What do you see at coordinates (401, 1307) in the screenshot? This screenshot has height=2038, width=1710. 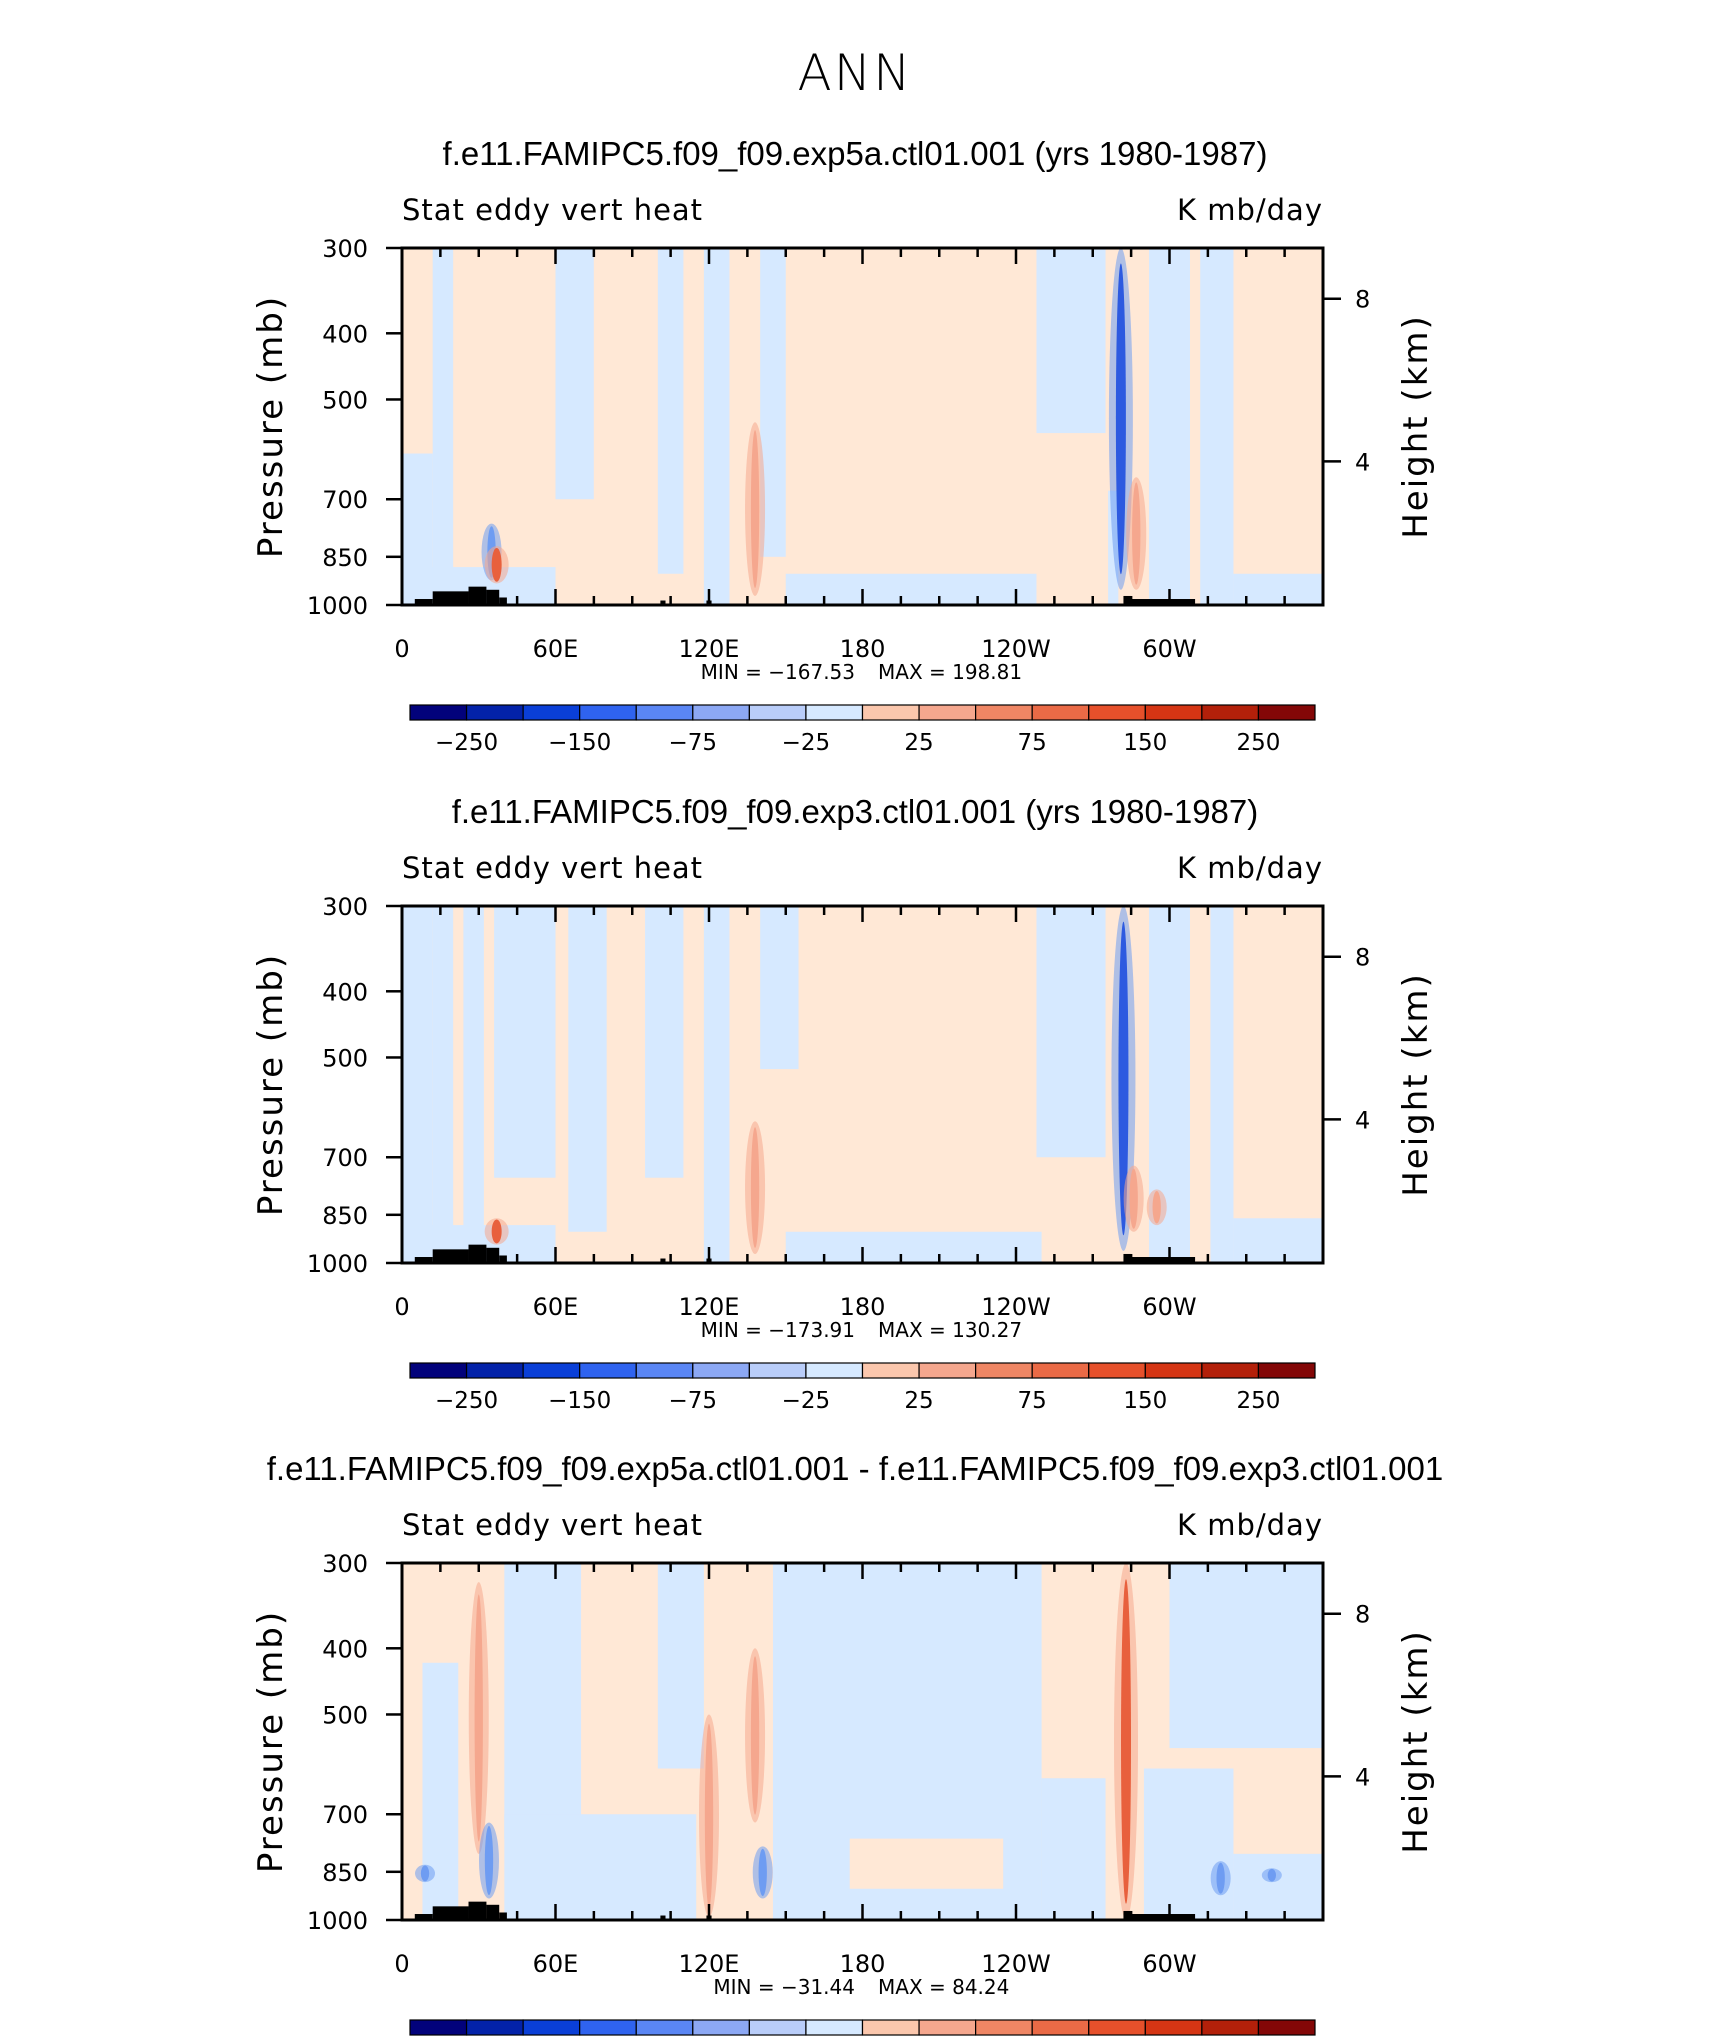 I see `x-tick-label: 0` at bounding box center [401, 1307].